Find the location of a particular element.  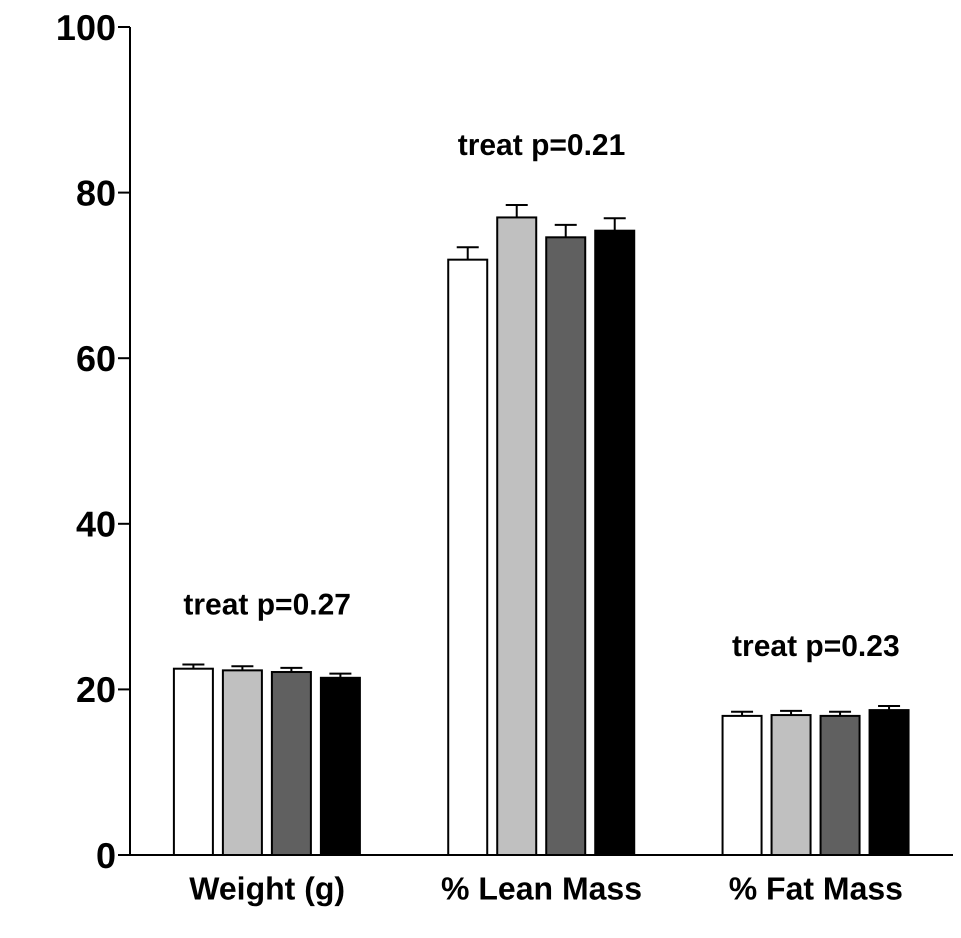

y-tick-label: 20 is located at coordinates (96, 689).